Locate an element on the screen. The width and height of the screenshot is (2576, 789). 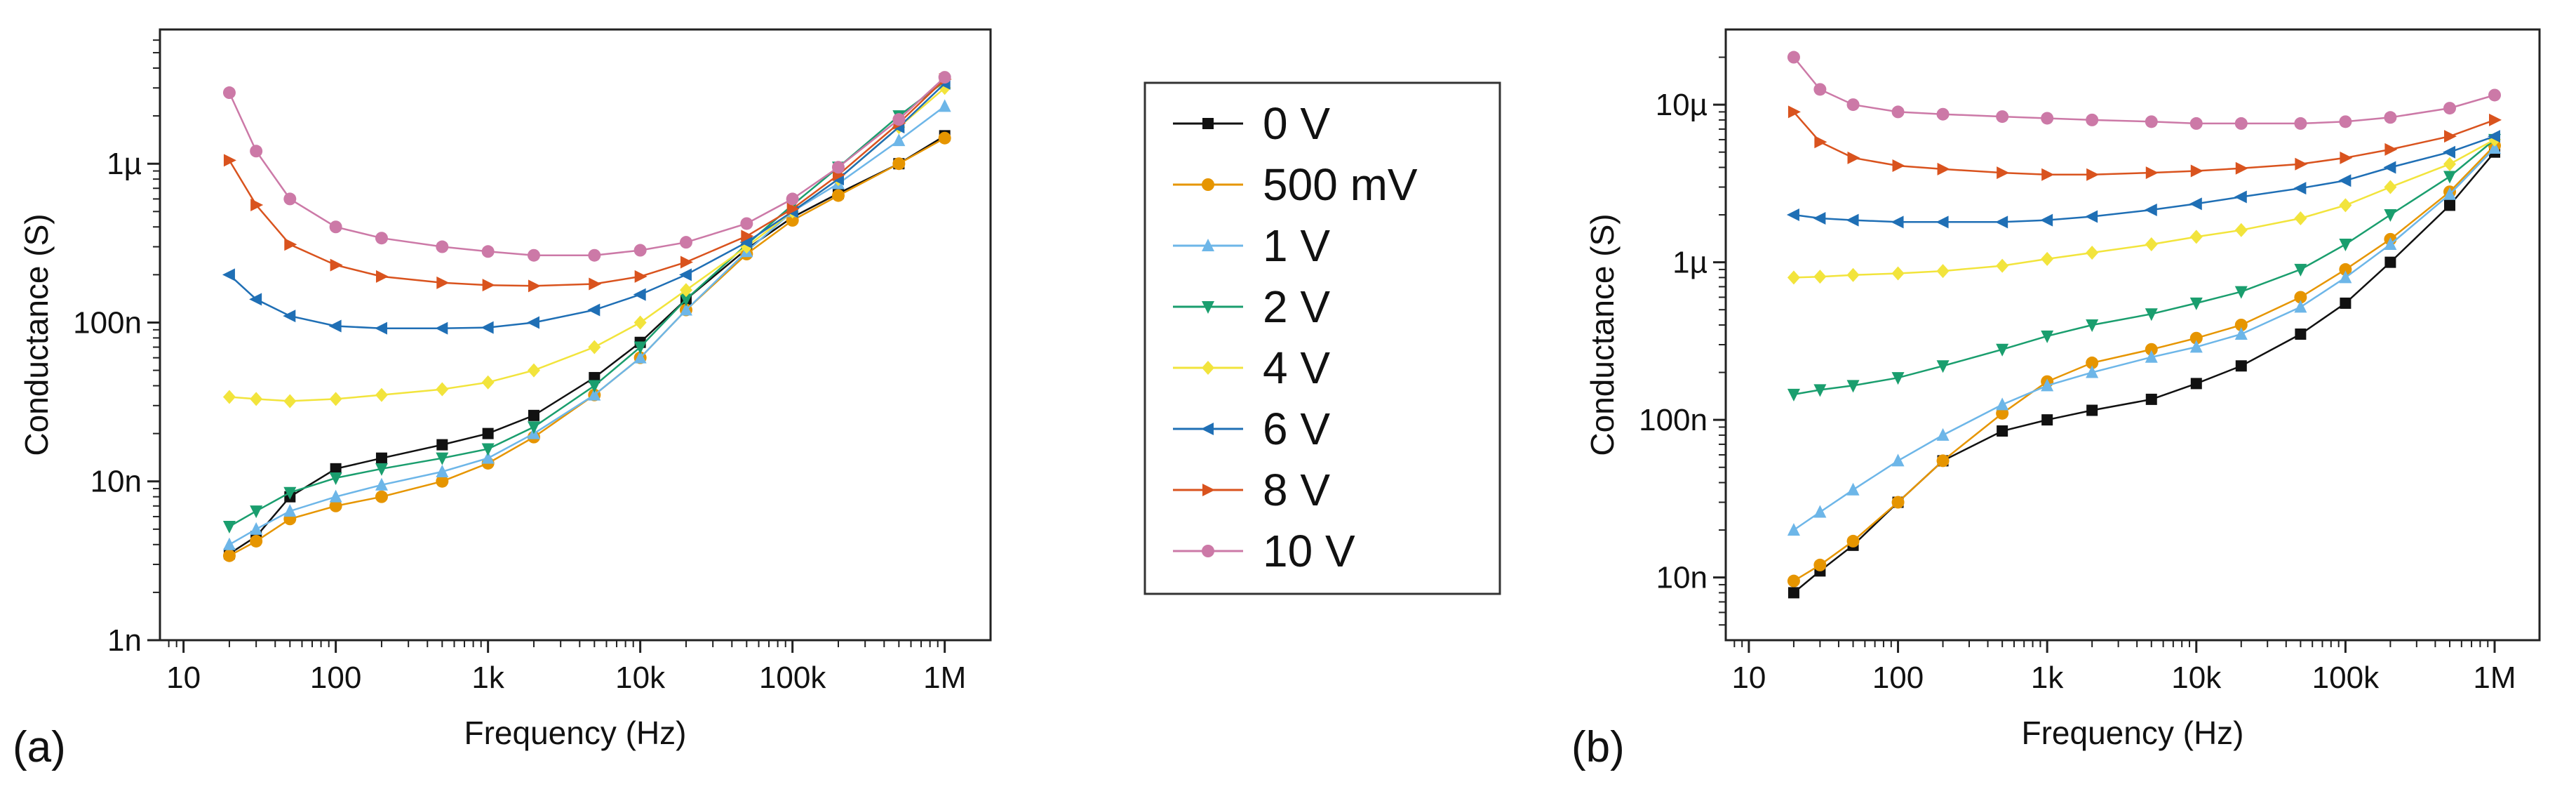
legend-box is located at coordinates (1322, 338).